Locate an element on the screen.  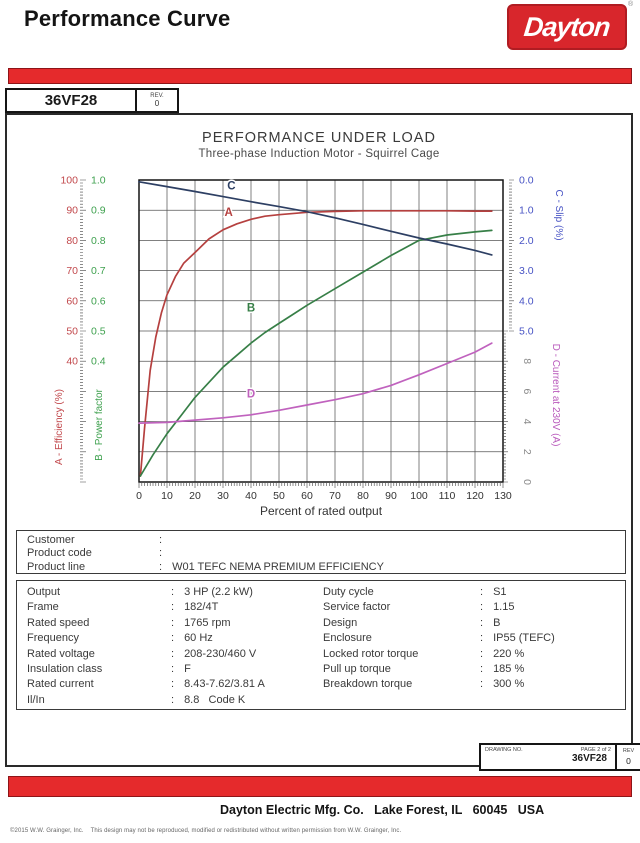
table-row: Insulation class: F is located at coordinates (146, 669).